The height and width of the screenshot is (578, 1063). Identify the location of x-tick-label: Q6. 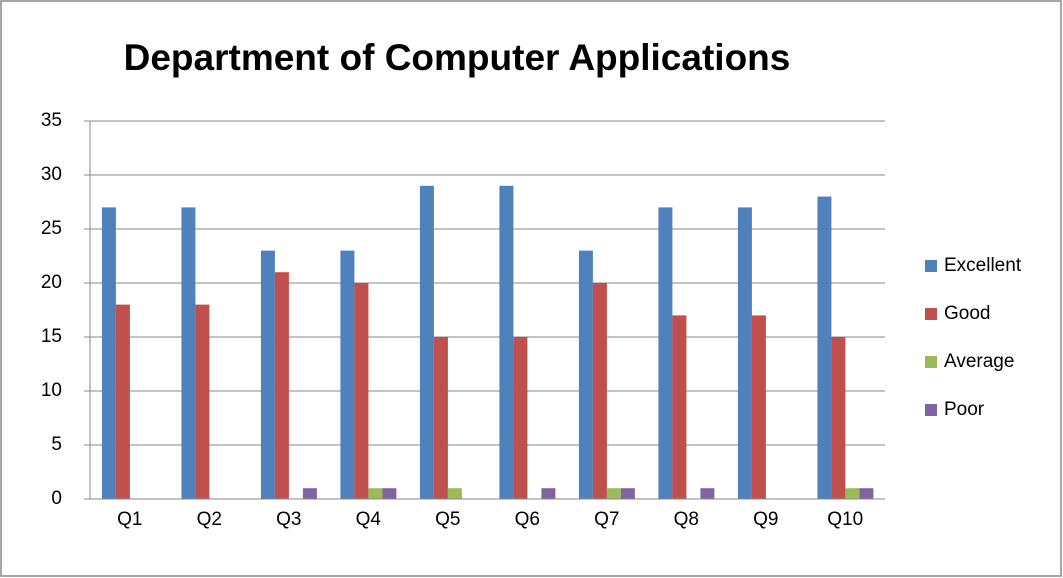
(527, 519).